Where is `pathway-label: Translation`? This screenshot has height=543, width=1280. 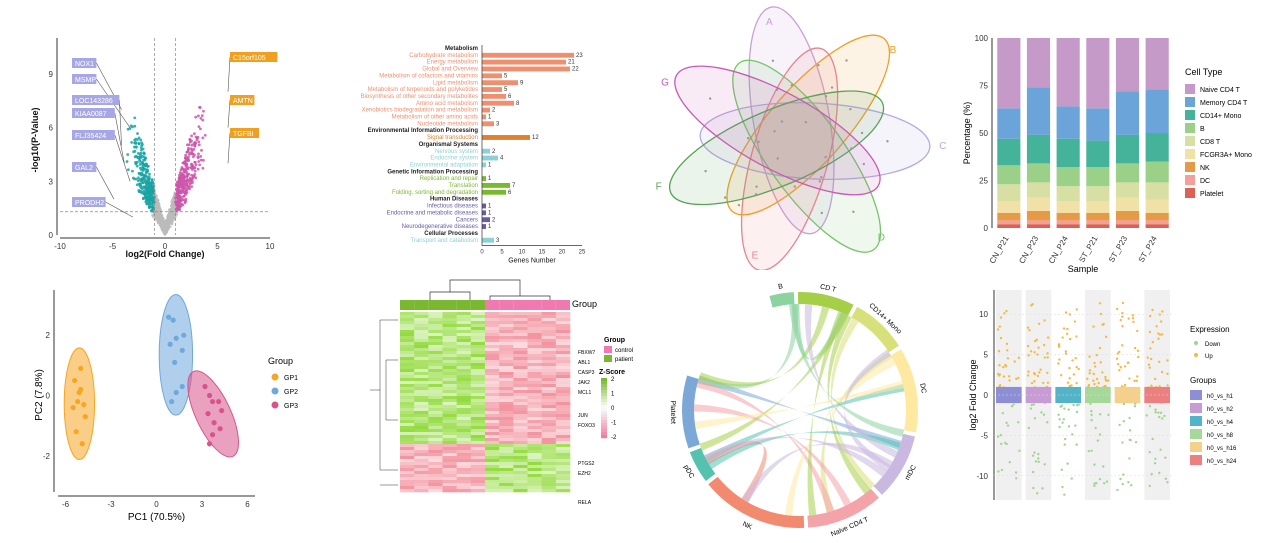
pathway-label: Translation is located at coordinates (463, 186).